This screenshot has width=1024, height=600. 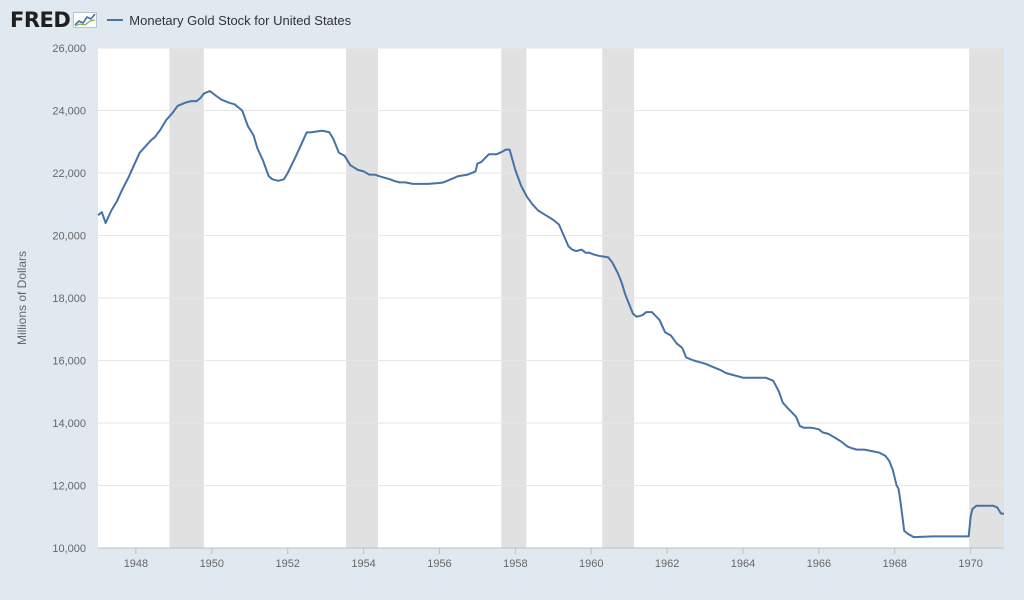 What do you see at coordinates (819, 564) in the screenshot?
I see `x-tick-label: 1966` at bounding box center [819, 564].